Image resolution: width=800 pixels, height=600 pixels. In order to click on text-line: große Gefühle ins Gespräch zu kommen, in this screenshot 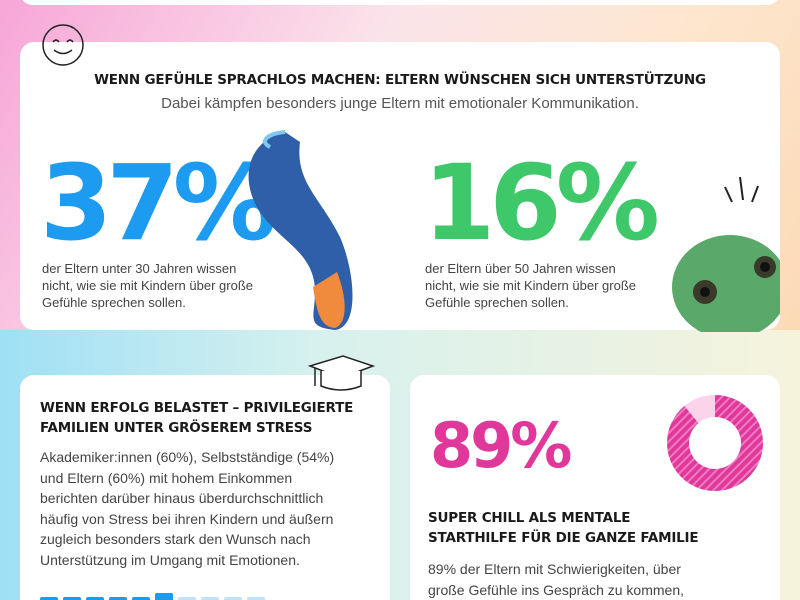, I will do `click(556, 590)`.